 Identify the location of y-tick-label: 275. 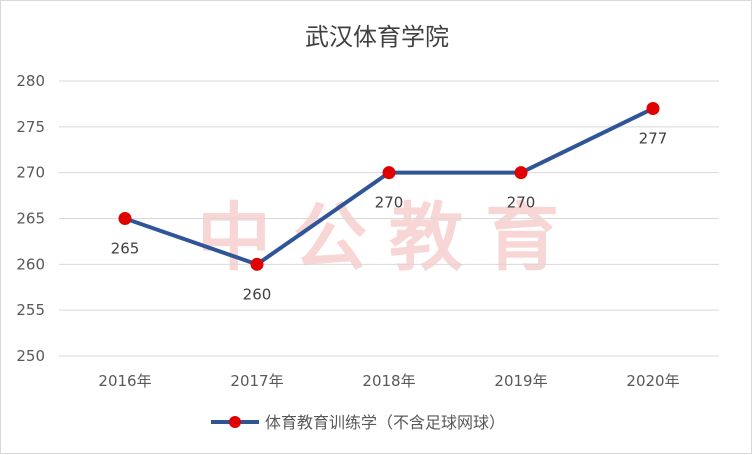
(30, 127).